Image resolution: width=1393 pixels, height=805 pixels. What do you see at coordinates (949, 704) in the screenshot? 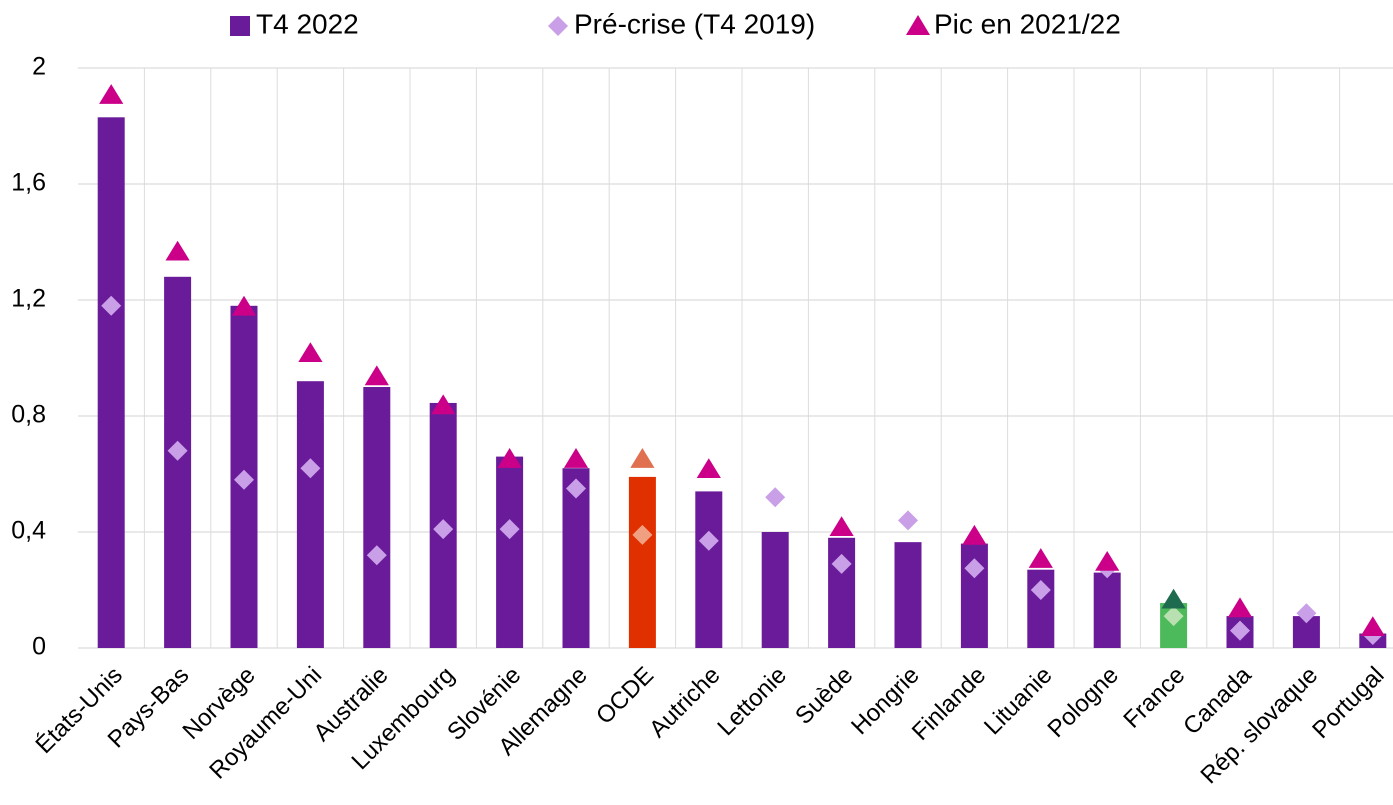
I see `x-tick-label: Finlande` at bounding box center [949, 704].